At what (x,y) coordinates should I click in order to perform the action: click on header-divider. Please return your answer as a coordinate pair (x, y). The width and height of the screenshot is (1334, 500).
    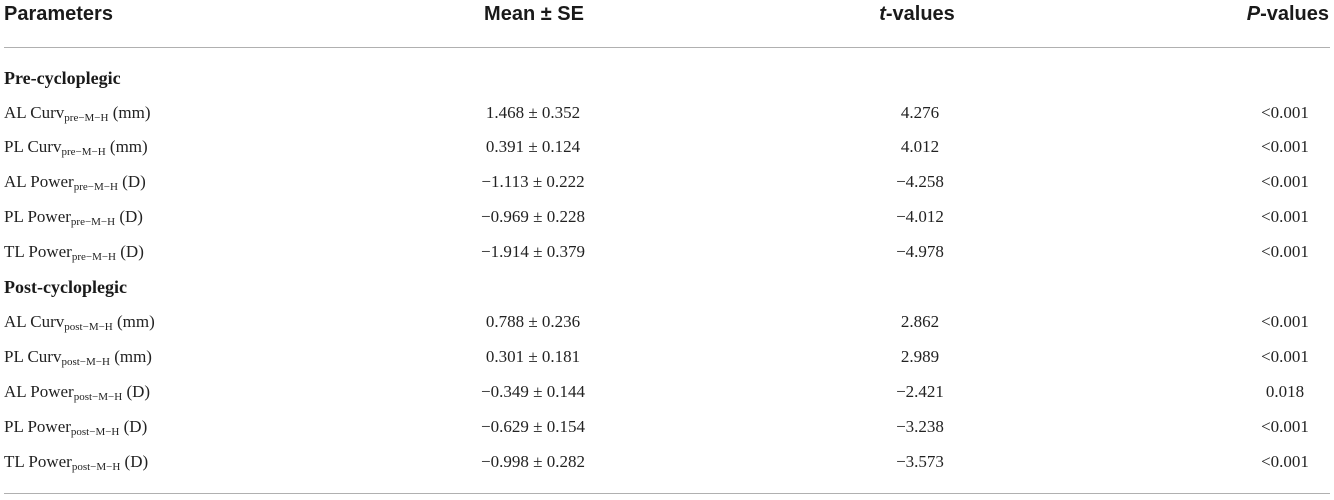
    Looking at the image, I should click on (667, 47).